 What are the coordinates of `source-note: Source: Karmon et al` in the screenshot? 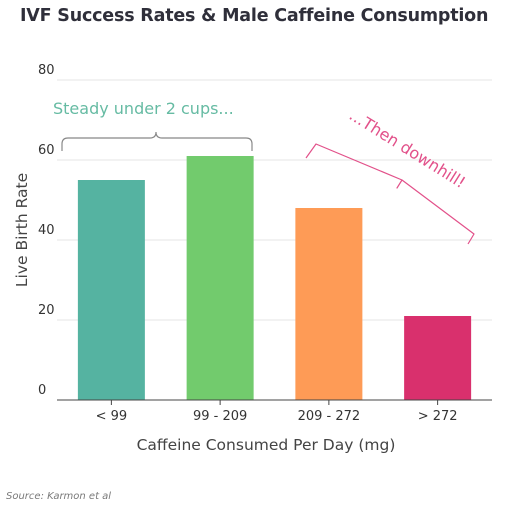 It's located at (59, 496).